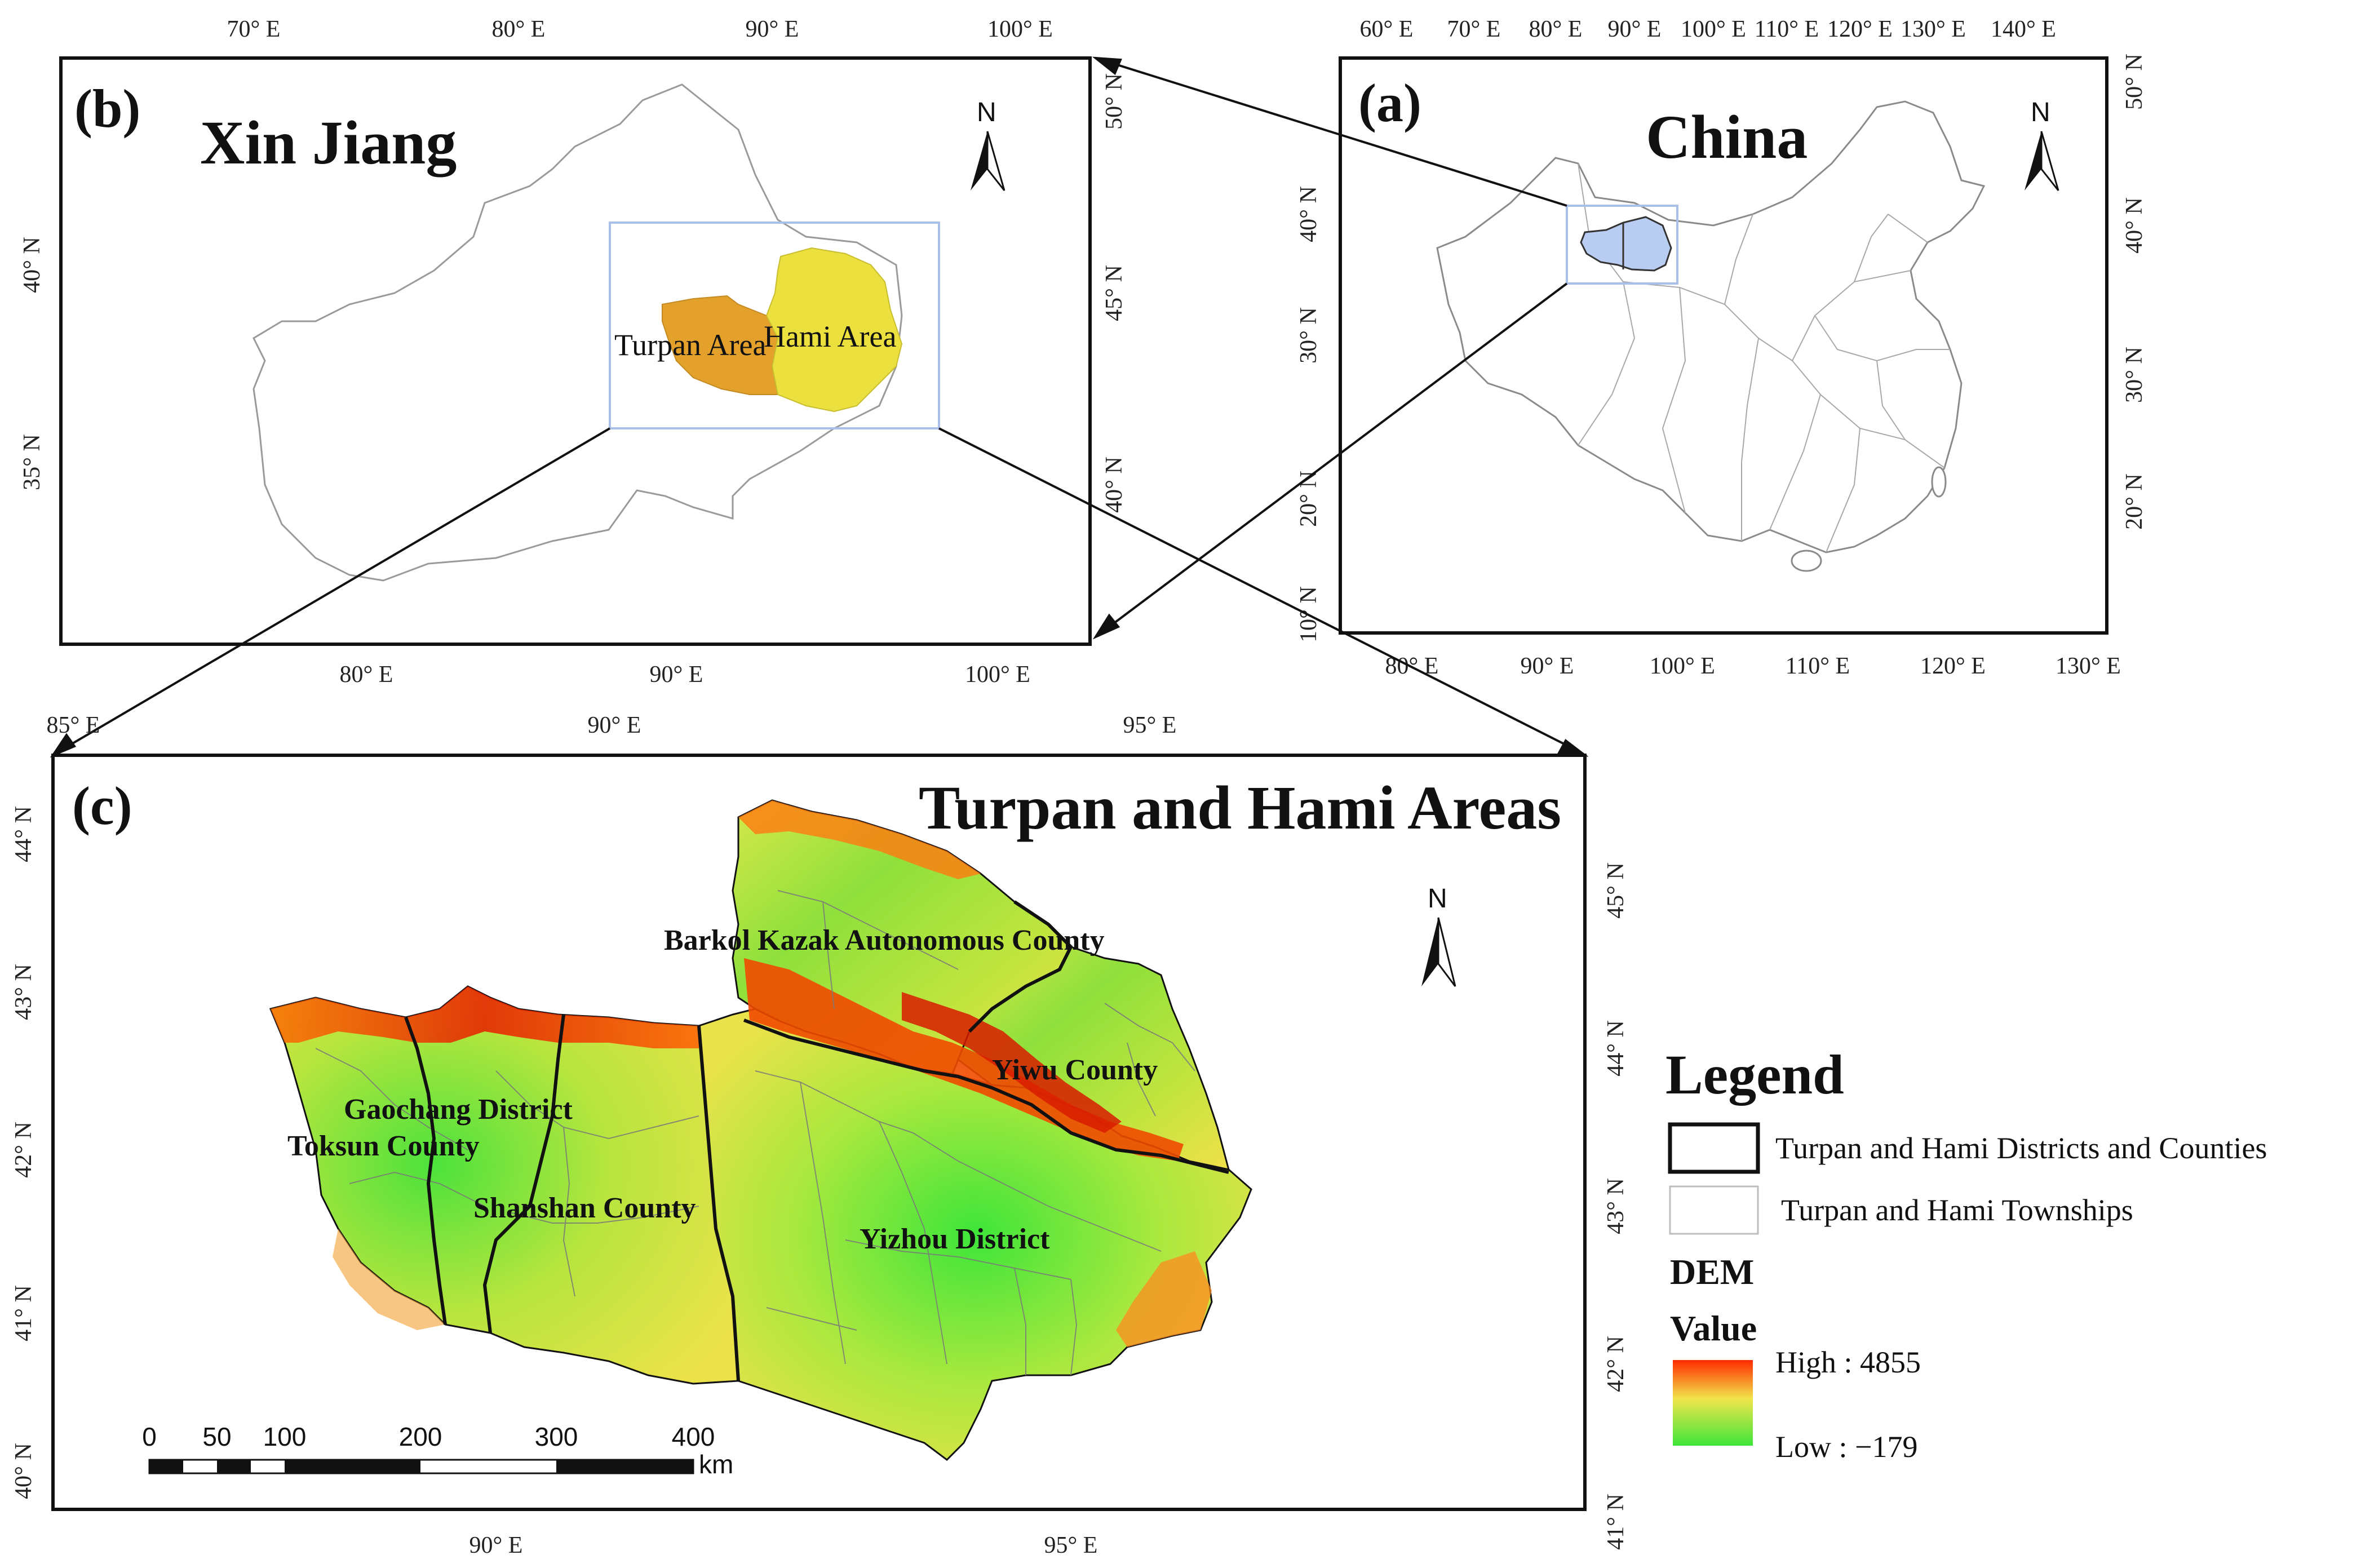 This screenshot has height=1568, width=2370. Describe the element at coordinates (577, 333) in the screenshot. I see `xinjiang-outline` at that location.